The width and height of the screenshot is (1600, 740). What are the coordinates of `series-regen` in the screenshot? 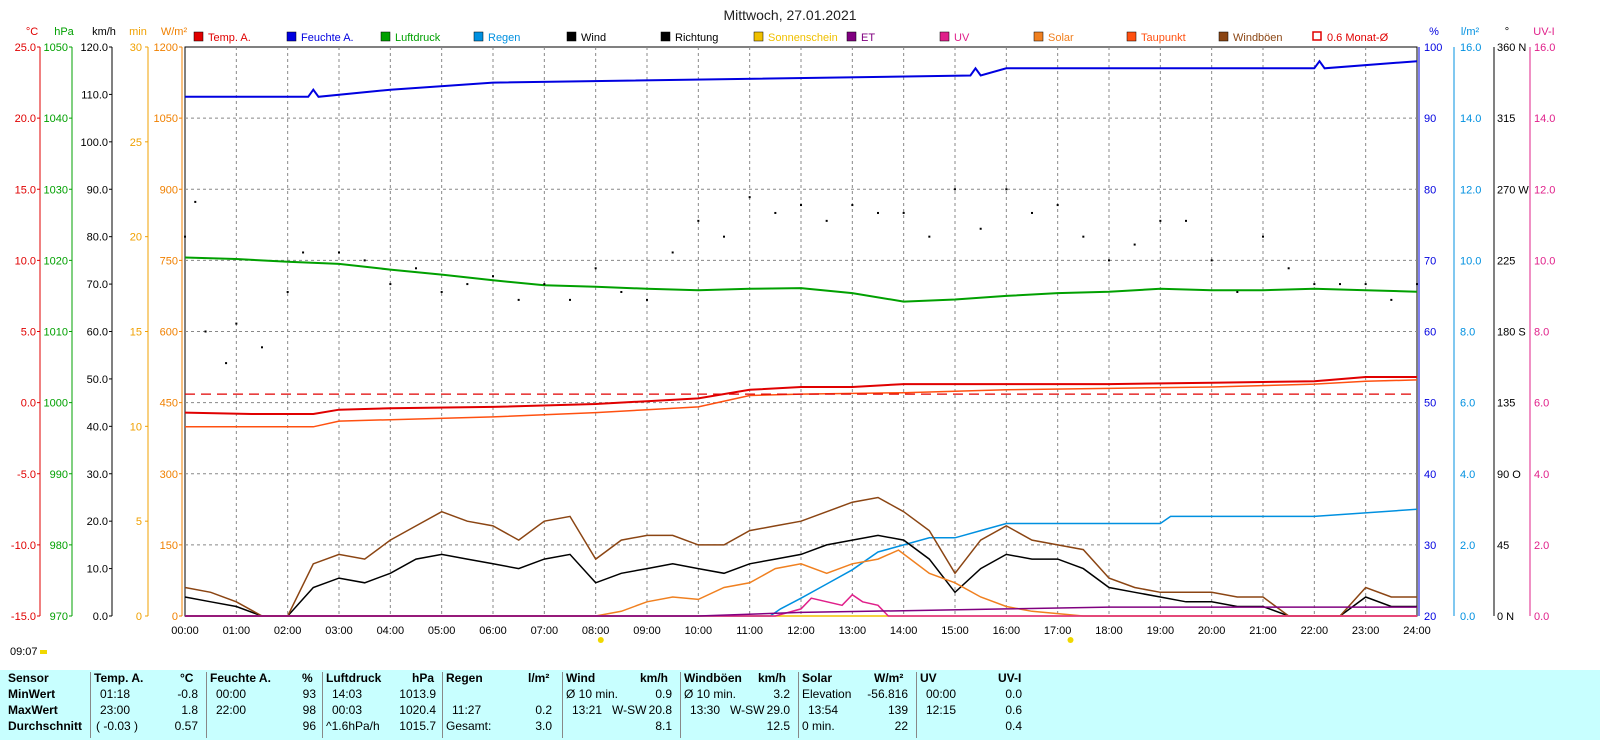 It's located at (801, 562).